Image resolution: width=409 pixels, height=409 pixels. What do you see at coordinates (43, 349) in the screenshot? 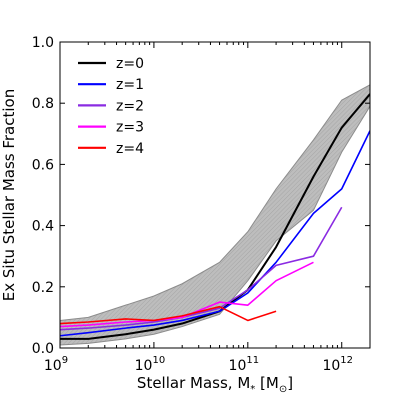
I see `y-tick-label: 0.0` at bounding box center [43, 349].